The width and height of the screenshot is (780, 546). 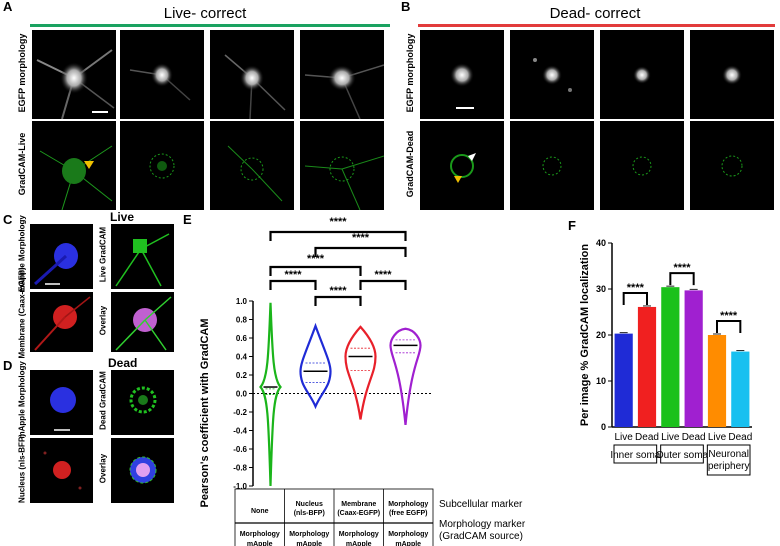 I want to click on panel-d-morphology-tile, so click(x=61, y=402).